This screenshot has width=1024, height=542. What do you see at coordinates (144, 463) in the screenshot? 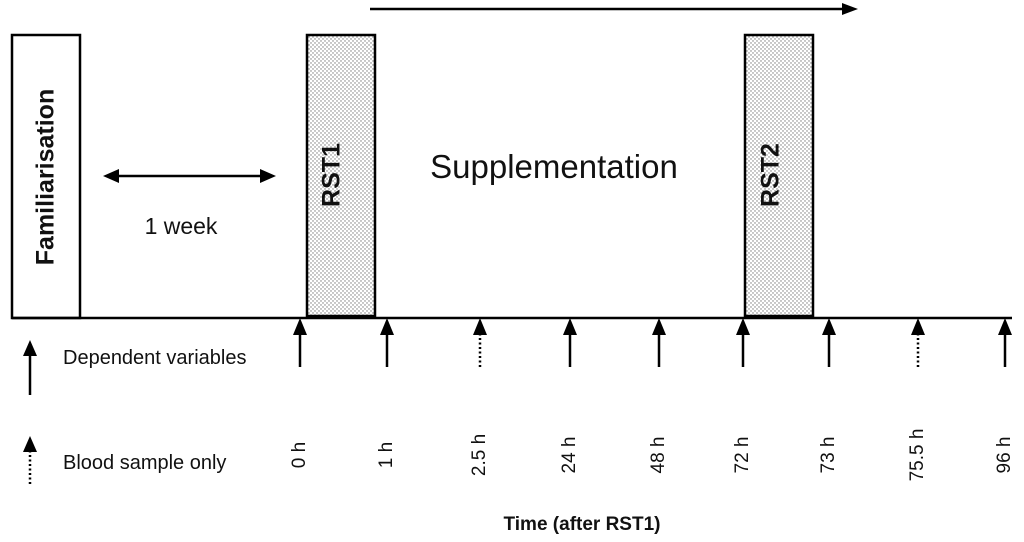
I see `legend-dotted-label: Blood sample only` at bounding box center [144, 463].